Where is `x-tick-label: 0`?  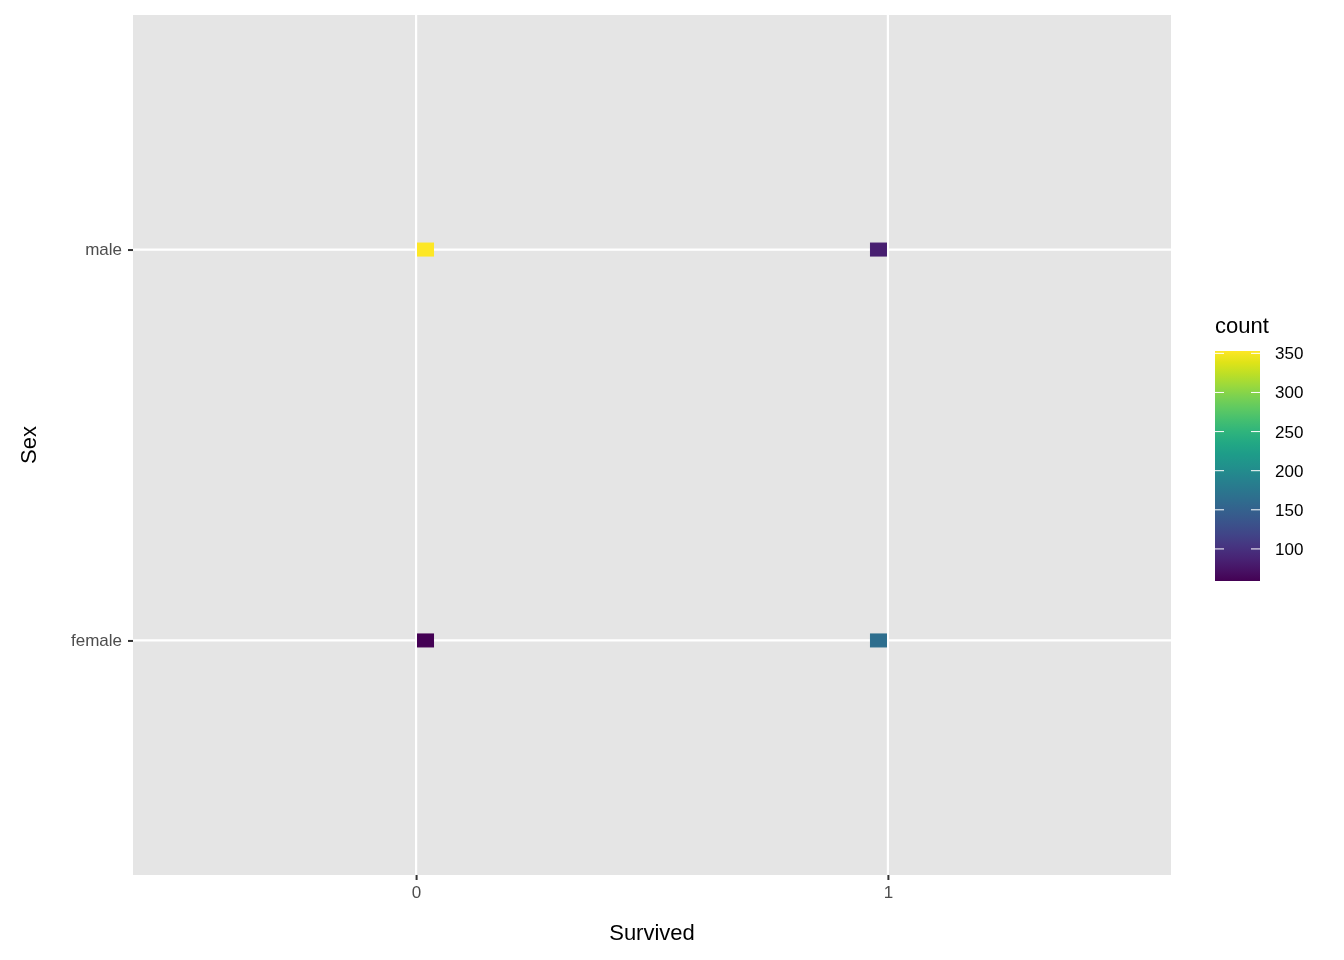
x-tick-label: 0 is located at coordinates (416, 893).